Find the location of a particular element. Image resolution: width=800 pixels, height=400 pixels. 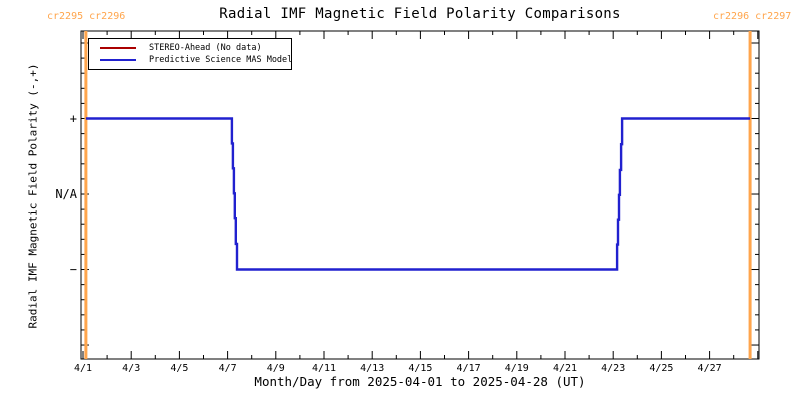

legend-item-mas: Predictive Science MAS Model is located at coordinates (191, 60).